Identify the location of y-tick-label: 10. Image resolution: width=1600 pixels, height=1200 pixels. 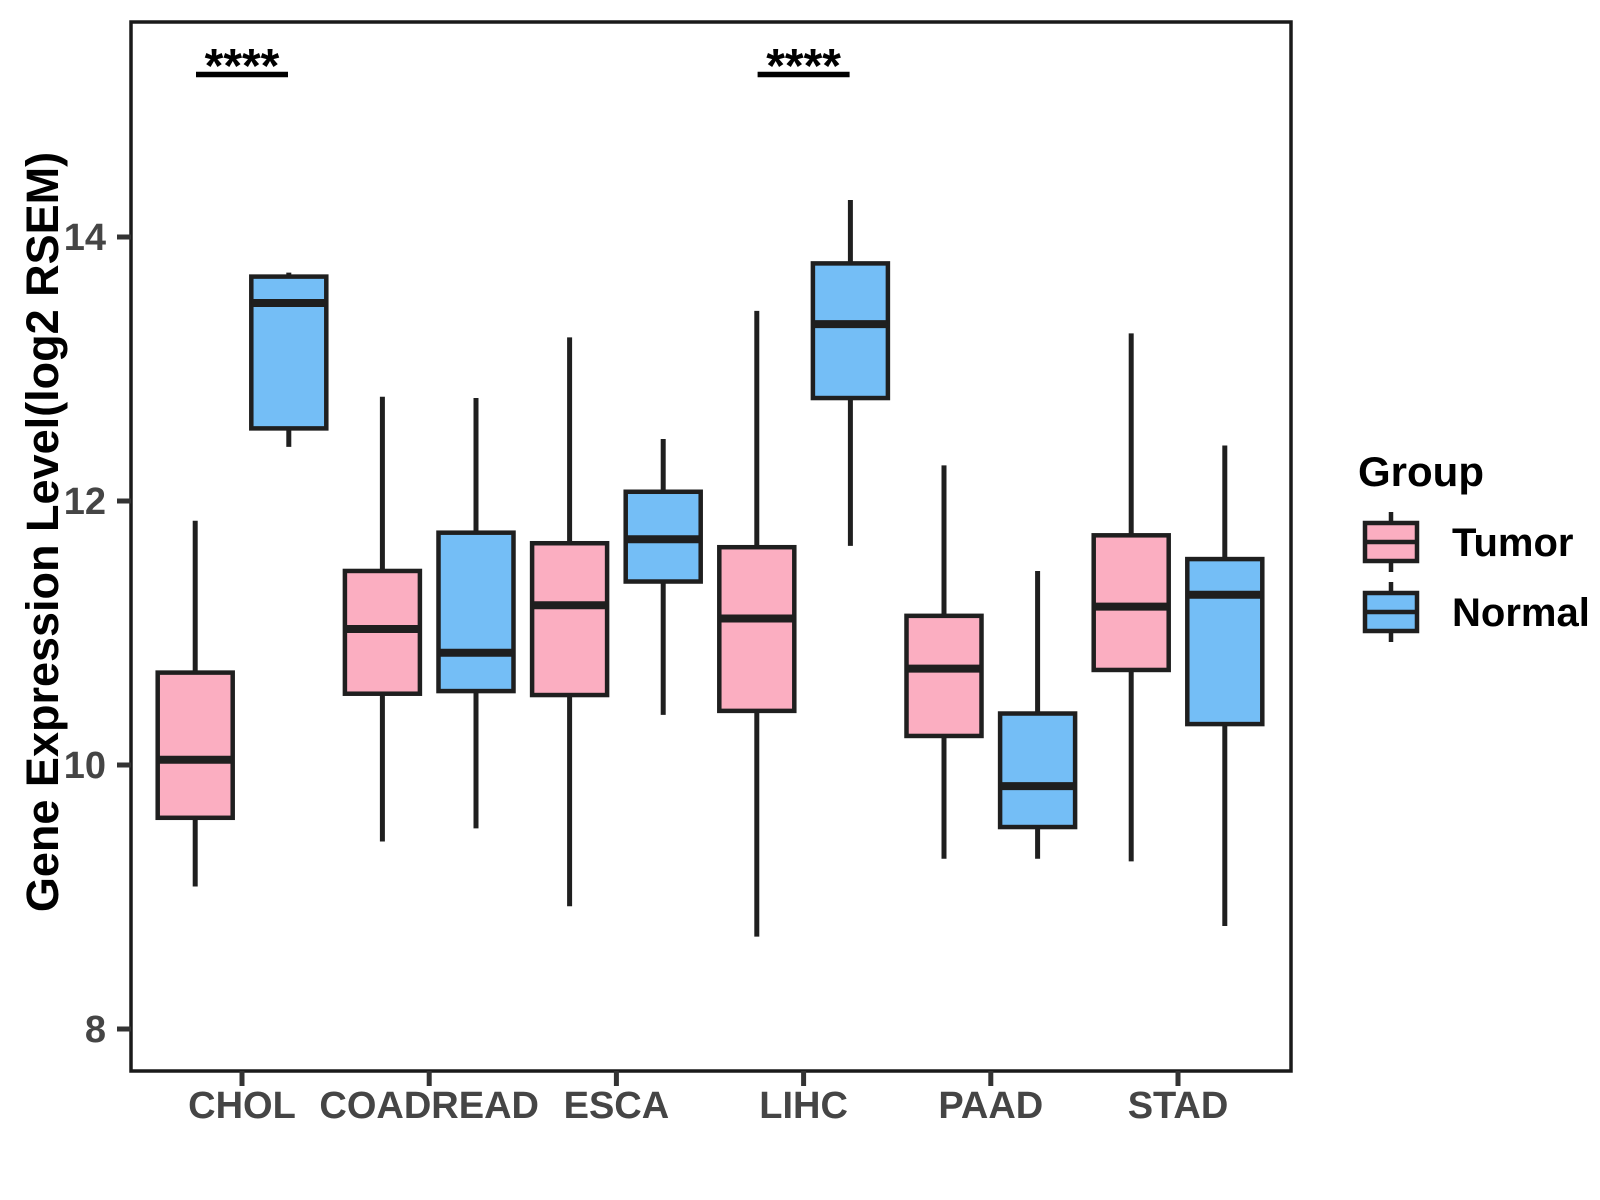
(85, 766).